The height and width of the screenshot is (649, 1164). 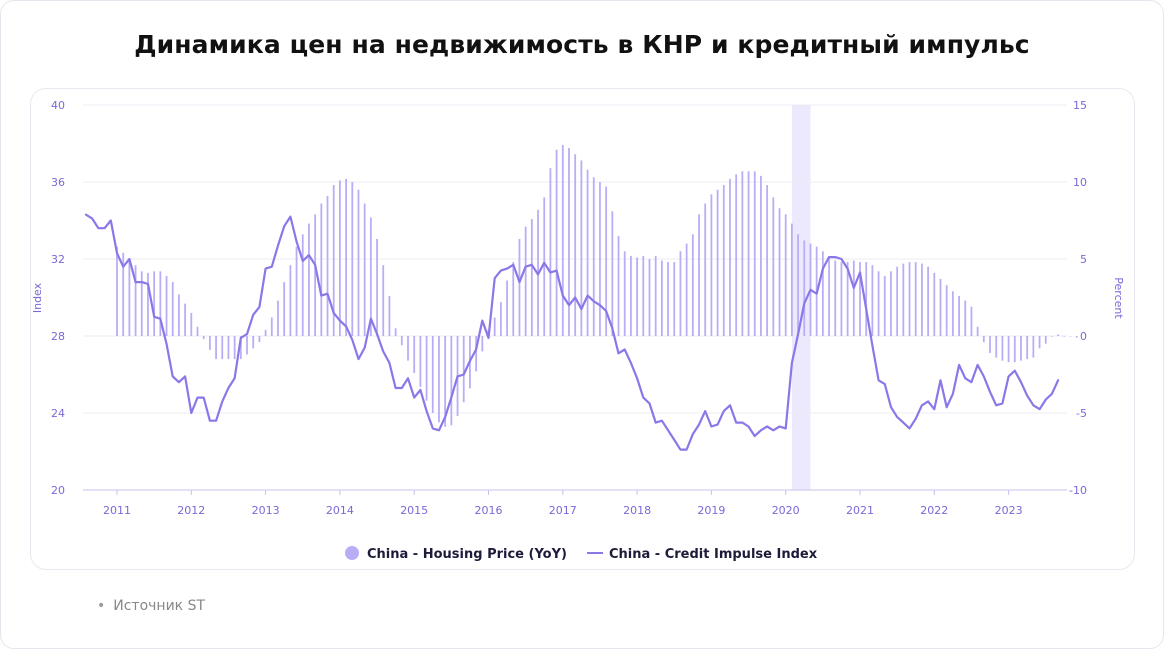 I want to click on legend-line-label: China - Credit Impulse Index, so click(x=713, y=554).